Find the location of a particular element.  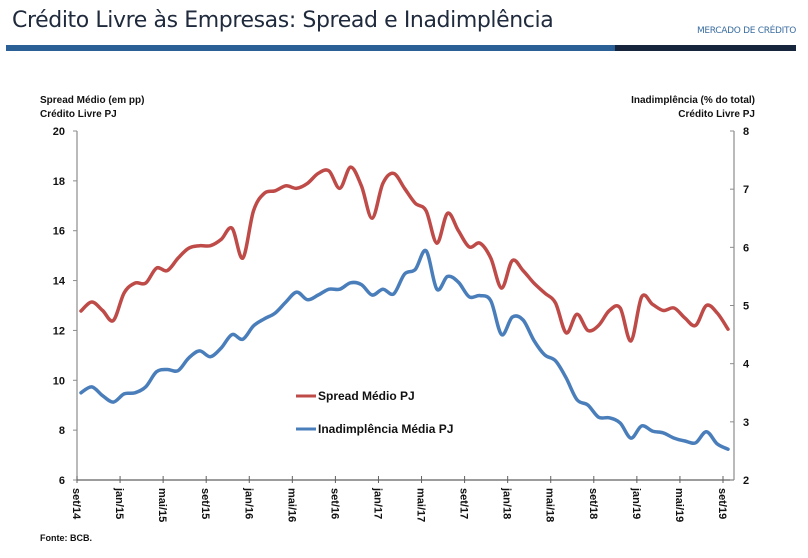

left-y-tick-label: 18 is located at coordinates (59, 182).